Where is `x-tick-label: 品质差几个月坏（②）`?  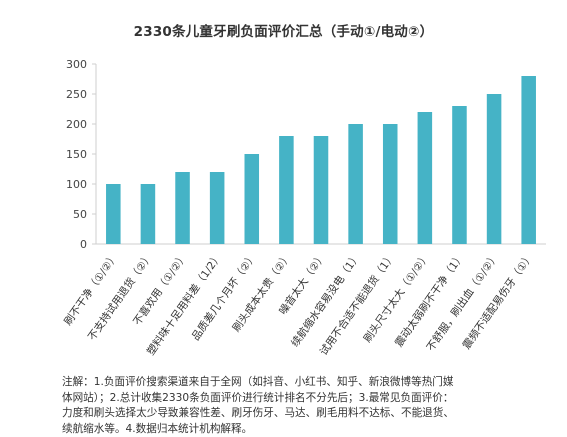 x-tick-label: 品质差几个月坏（②） is located at coordinates (224, 296).